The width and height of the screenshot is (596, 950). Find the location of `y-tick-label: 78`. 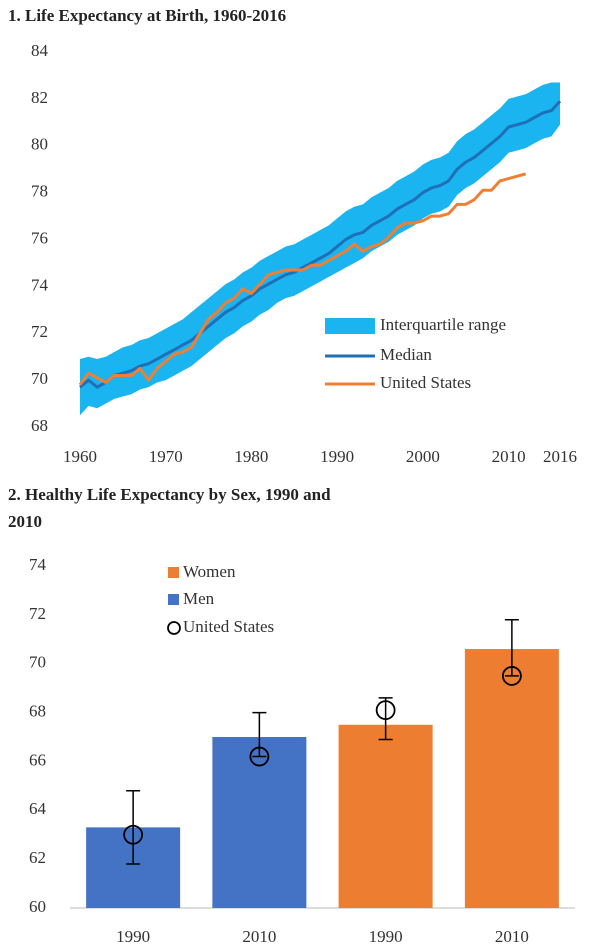

y-tick-label: 78 is located at coordinates (39, 191).